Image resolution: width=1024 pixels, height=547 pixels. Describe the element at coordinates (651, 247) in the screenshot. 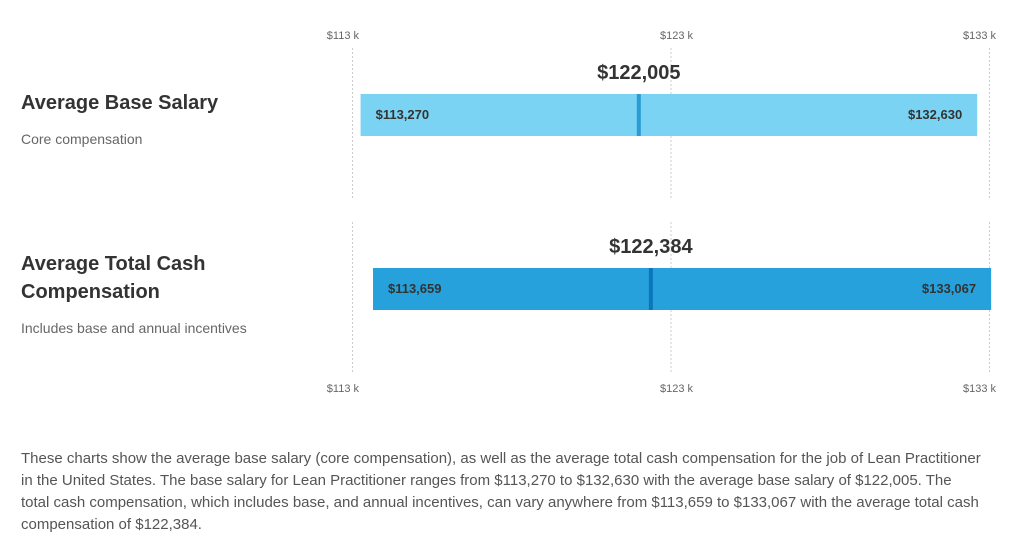

I see `total-average-label: $122,384` at that location.